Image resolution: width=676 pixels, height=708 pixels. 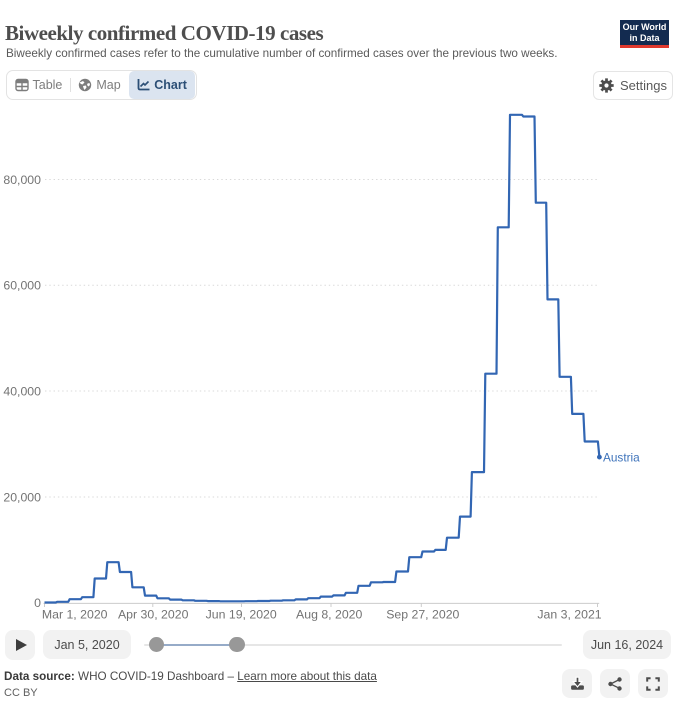 What do you see at coordinates (37, 603) in the screenshot?
I see `svg-text: 0` at bounding box center [37, 603].